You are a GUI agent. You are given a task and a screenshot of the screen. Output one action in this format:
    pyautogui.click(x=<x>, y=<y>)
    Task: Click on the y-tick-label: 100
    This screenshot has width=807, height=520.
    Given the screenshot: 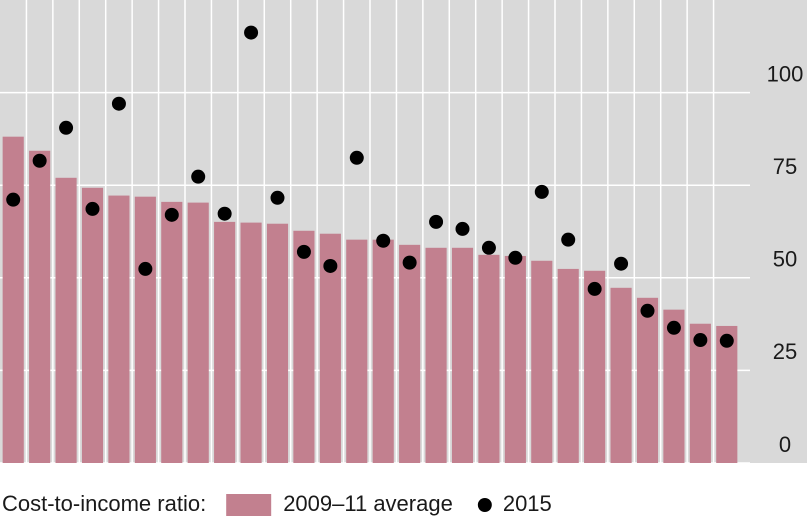 What is the action you would take?
    pyautogui.click(x=785, y=73)
    